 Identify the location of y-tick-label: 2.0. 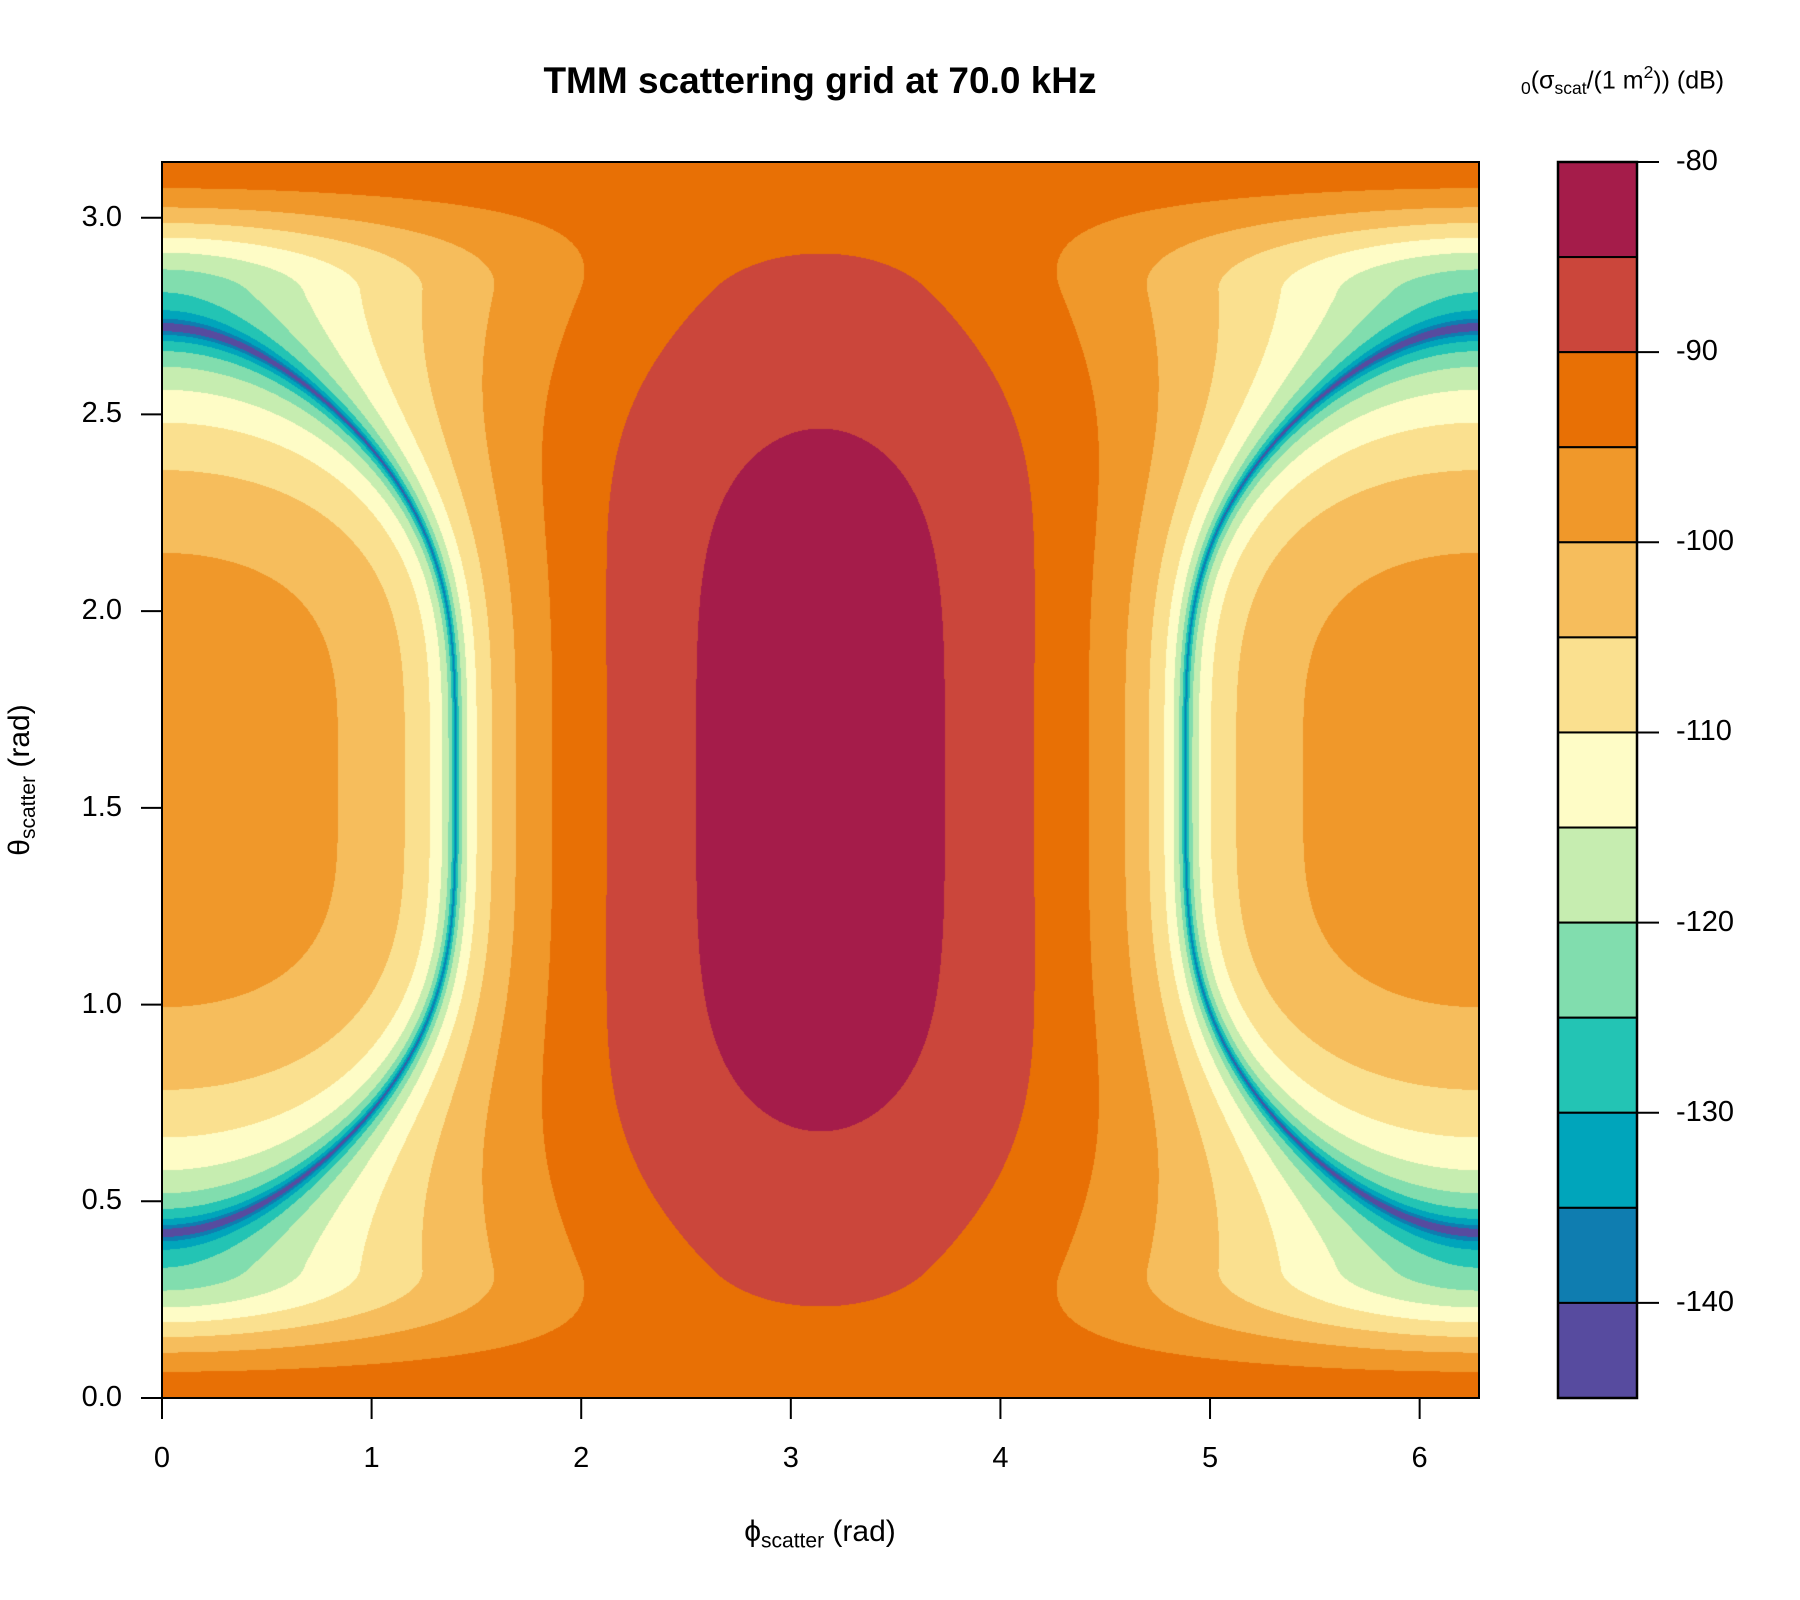
(101, 610).